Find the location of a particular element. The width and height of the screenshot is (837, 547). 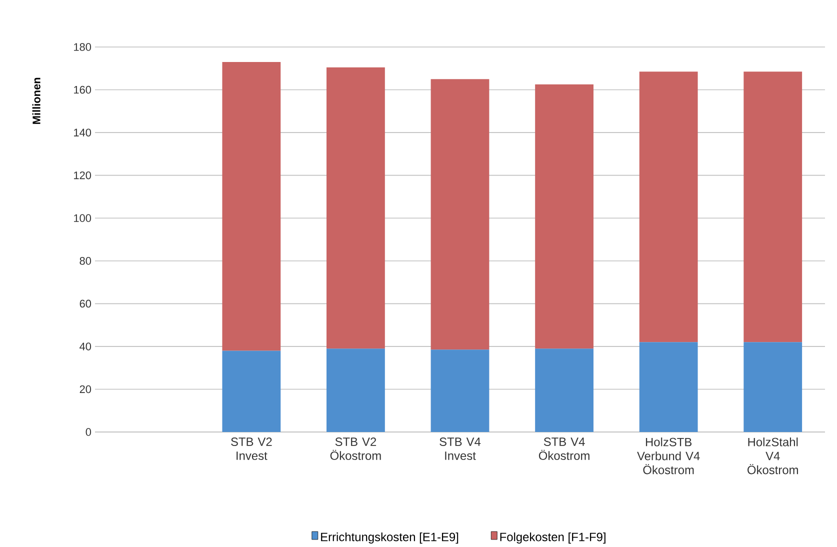

y-tick-label: 180 is located at coordinates (83, 47).